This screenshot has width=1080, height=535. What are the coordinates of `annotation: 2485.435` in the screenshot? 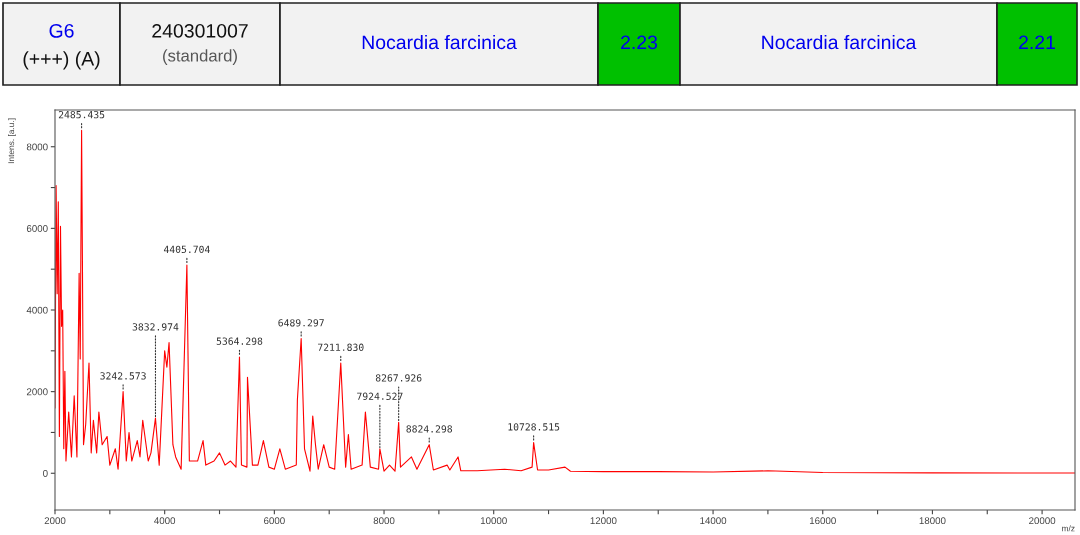 It's located at (81, 114).